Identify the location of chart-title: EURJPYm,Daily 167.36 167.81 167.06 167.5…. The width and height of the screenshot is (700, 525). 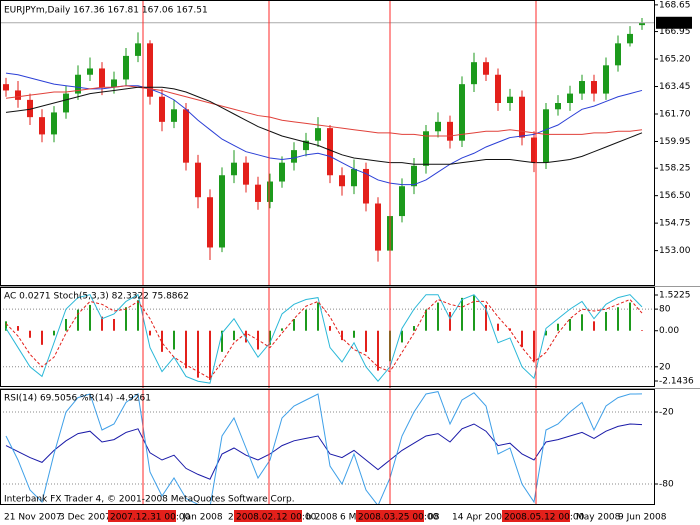
(106, 11).